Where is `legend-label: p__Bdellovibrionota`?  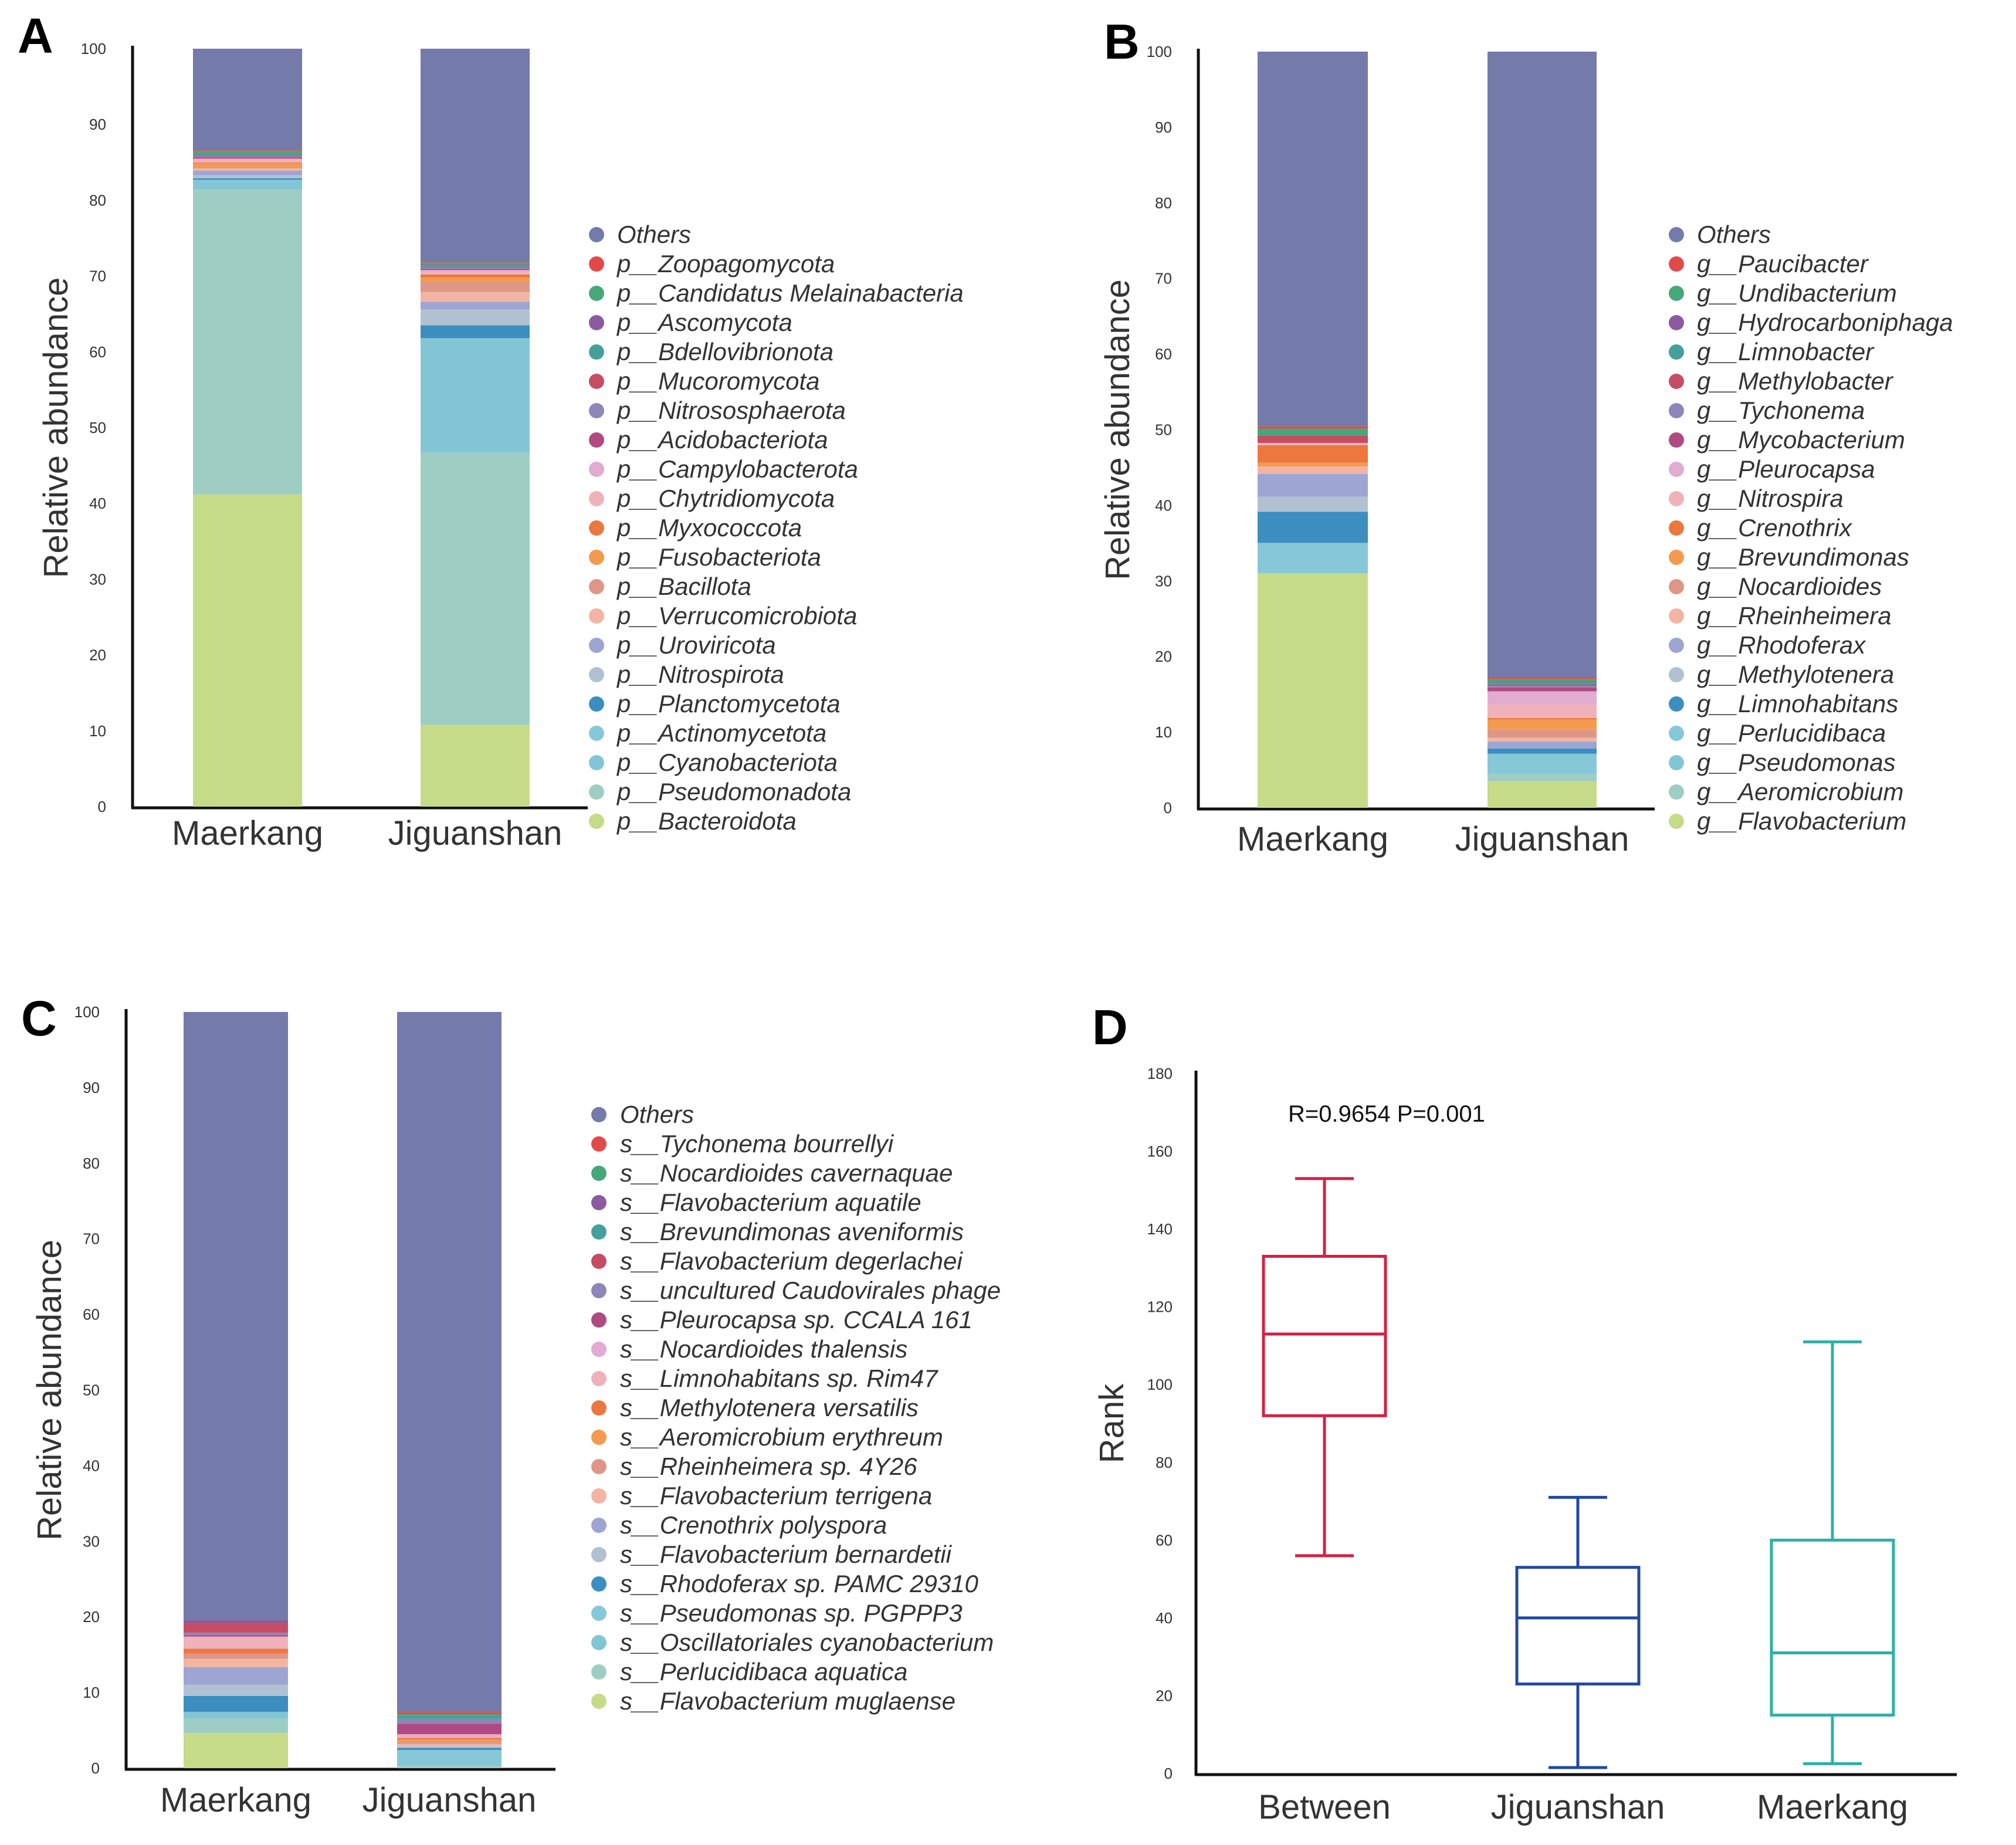
legend-label: p__Bdellovibrionota is located at coordinates (724, 351).